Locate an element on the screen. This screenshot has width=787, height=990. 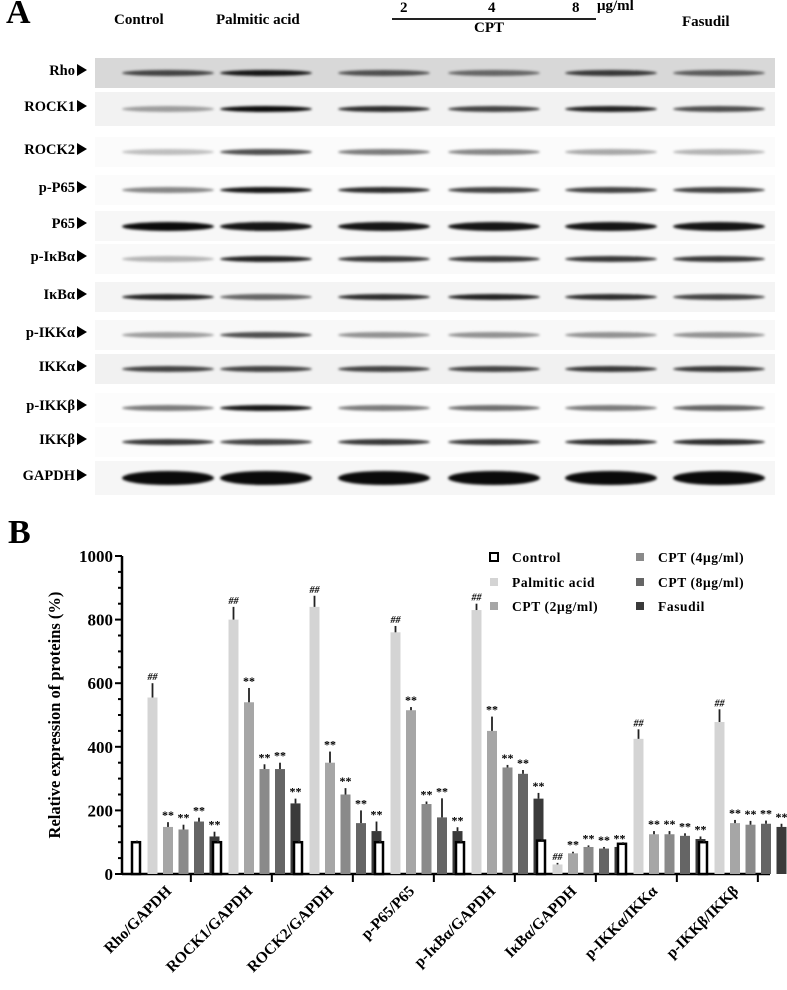
x-category-label: p-IKKβ/IKKβ is located at coordinates (702, 922).